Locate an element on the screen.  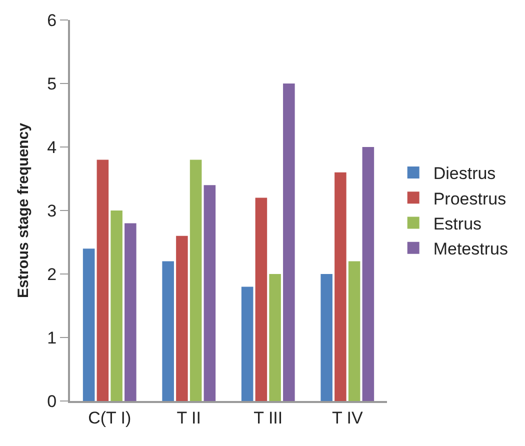
legend-label: Metestrus is located at coordinates (470, 248).